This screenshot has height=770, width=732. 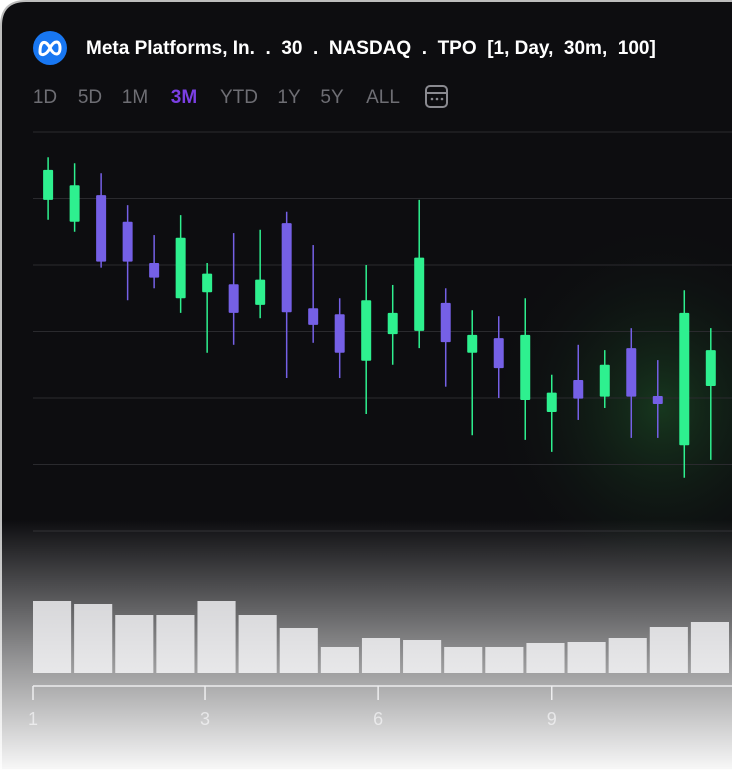 I want to click on range-button: 1Y, so click(x=289, y=97).